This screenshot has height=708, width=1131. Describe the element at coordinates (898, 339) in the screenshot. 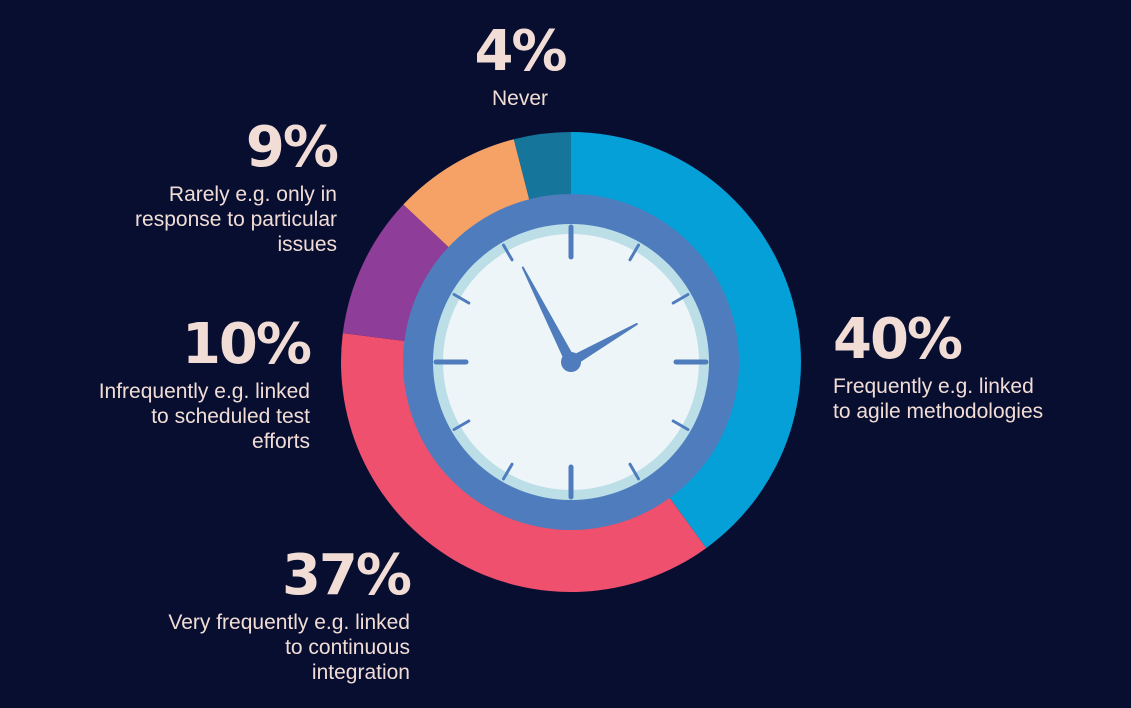

I see `value-label-frequently: 40%` at that location.